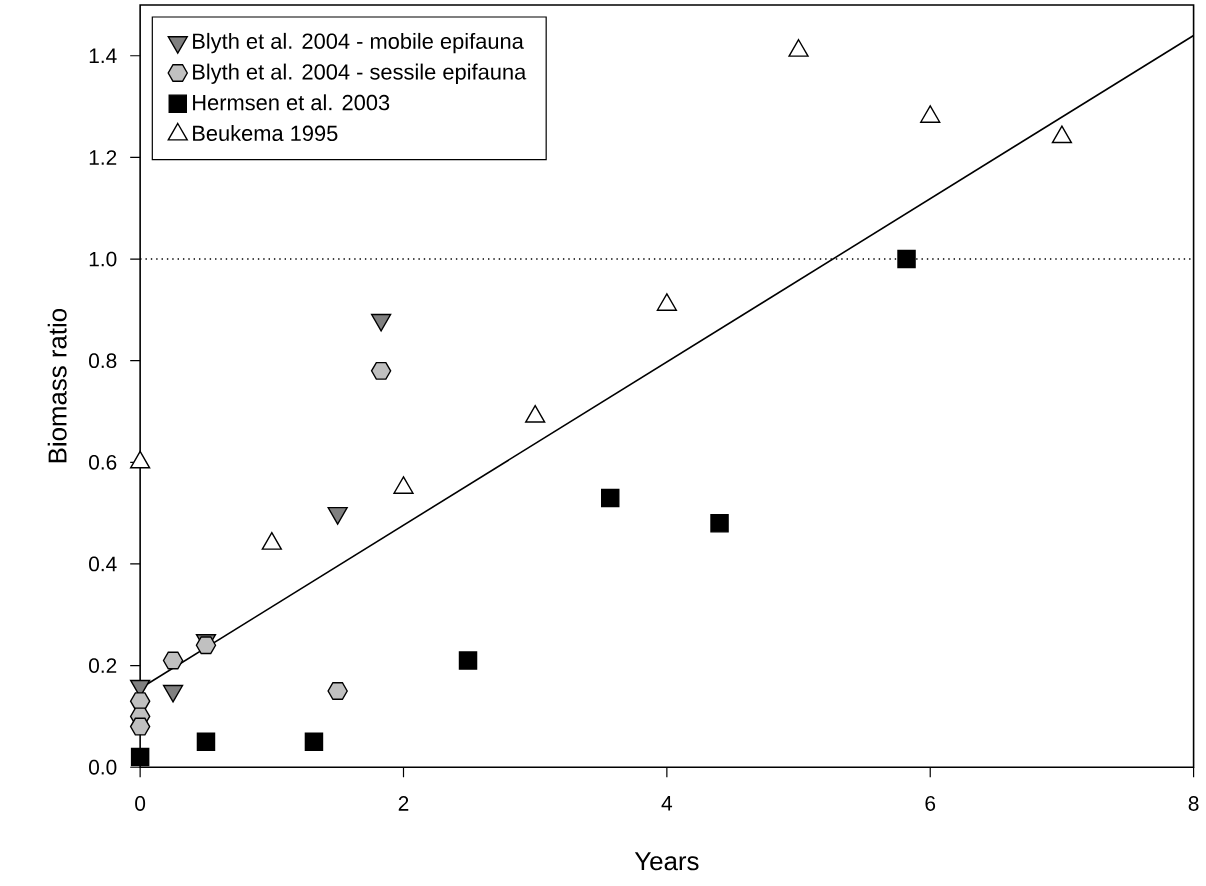  I want to click on legend-label: Hermsen et al. 2003, so click(291, 102).